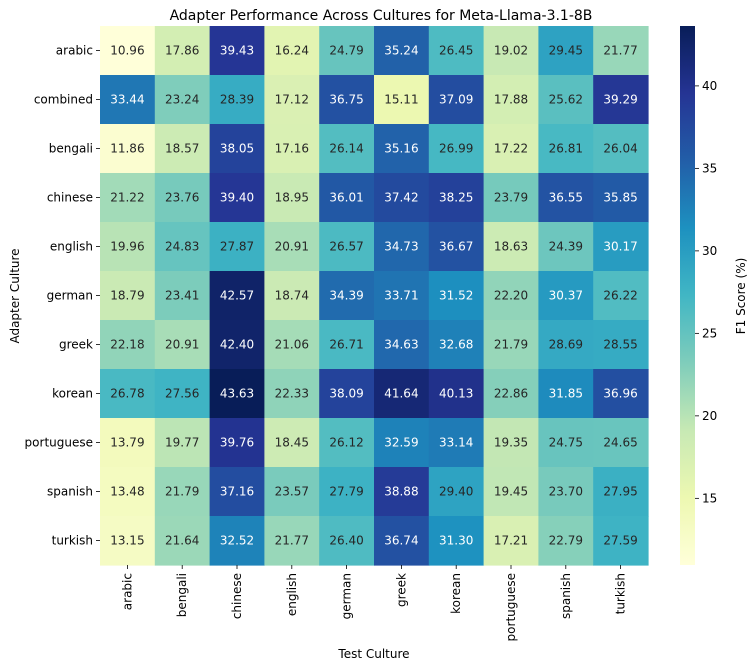 The height and width of the screenshot is (669, 756). What do you see at coordinates (182, 198) in the screenshot?
I see `cell-value-label: 23.76` at bounding box center [182, 198].